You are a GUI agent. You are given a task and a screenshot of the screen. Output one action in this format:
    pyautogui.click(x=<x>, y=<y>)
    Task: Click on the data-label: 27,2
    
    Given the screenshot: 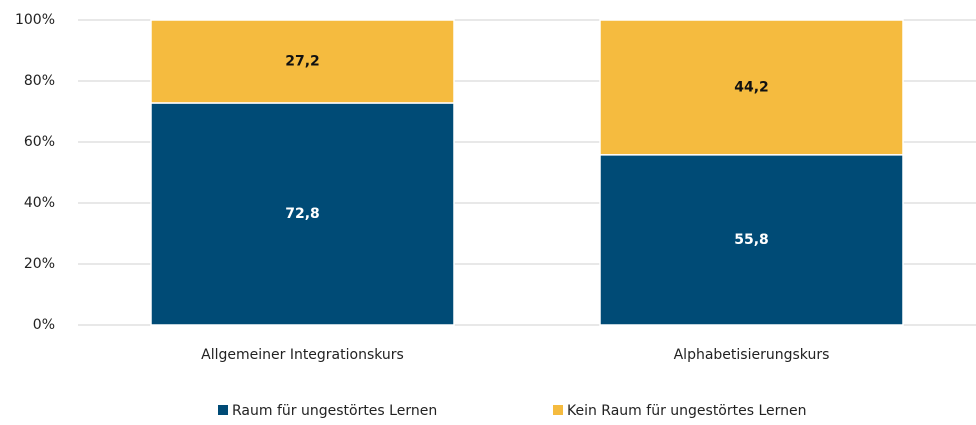 What is the action you would take?
    pyautogui.click(x=302, y=61)
    